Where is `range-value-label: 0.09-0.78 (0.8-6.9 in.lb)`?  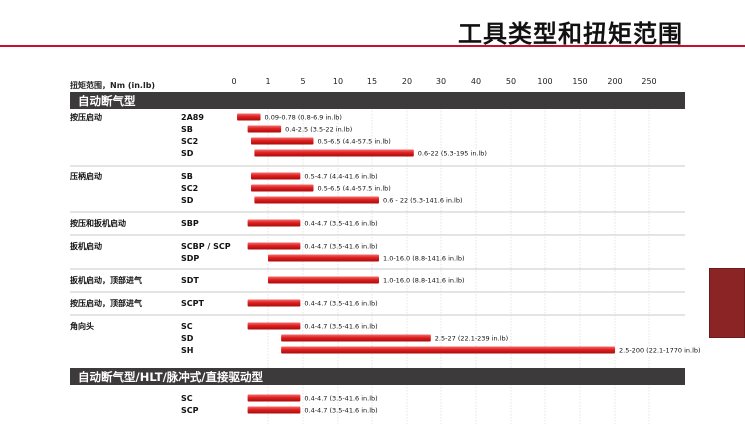
range-value-label: 0.09-0.78 (0.8-6.9 in.lb) is located at coordinates (303, 118).